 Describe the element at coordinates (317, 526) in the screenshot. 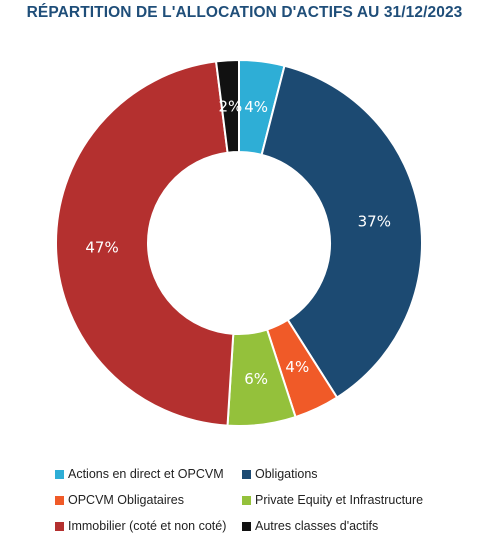

I see `legend-label: Autres classes d'actifs` at that location.